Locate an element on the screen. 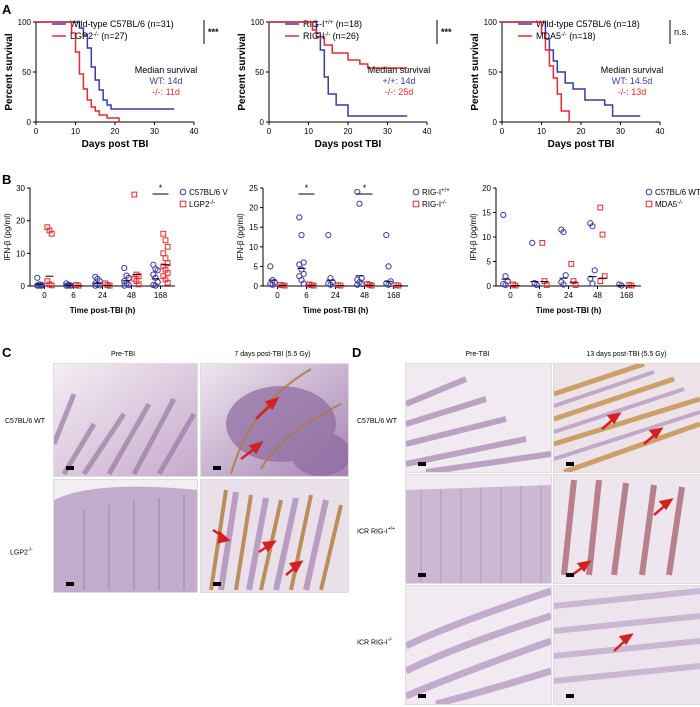 This screenshot has width=700, height=707. panel-letter-b: B is located at coordinates (7, 179).